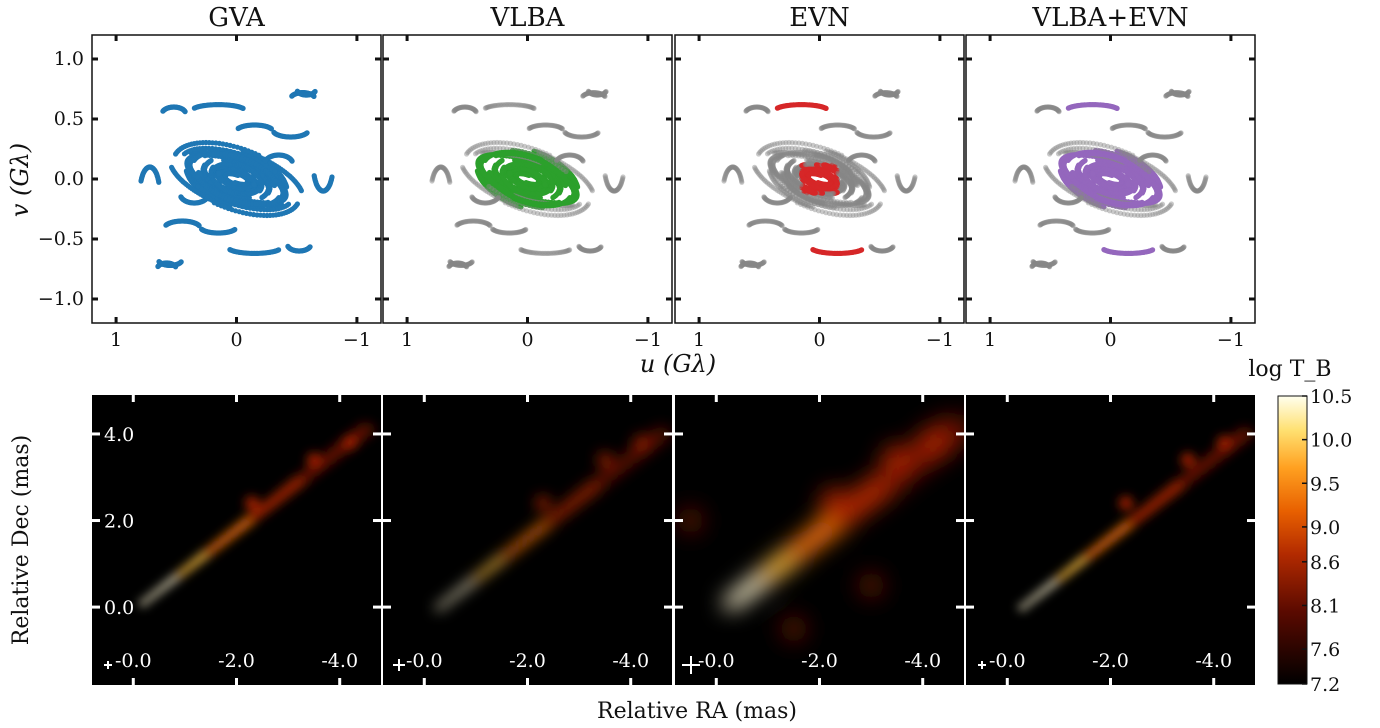  I want to click on uv-panel-title: VLBA, so click(528, 18).